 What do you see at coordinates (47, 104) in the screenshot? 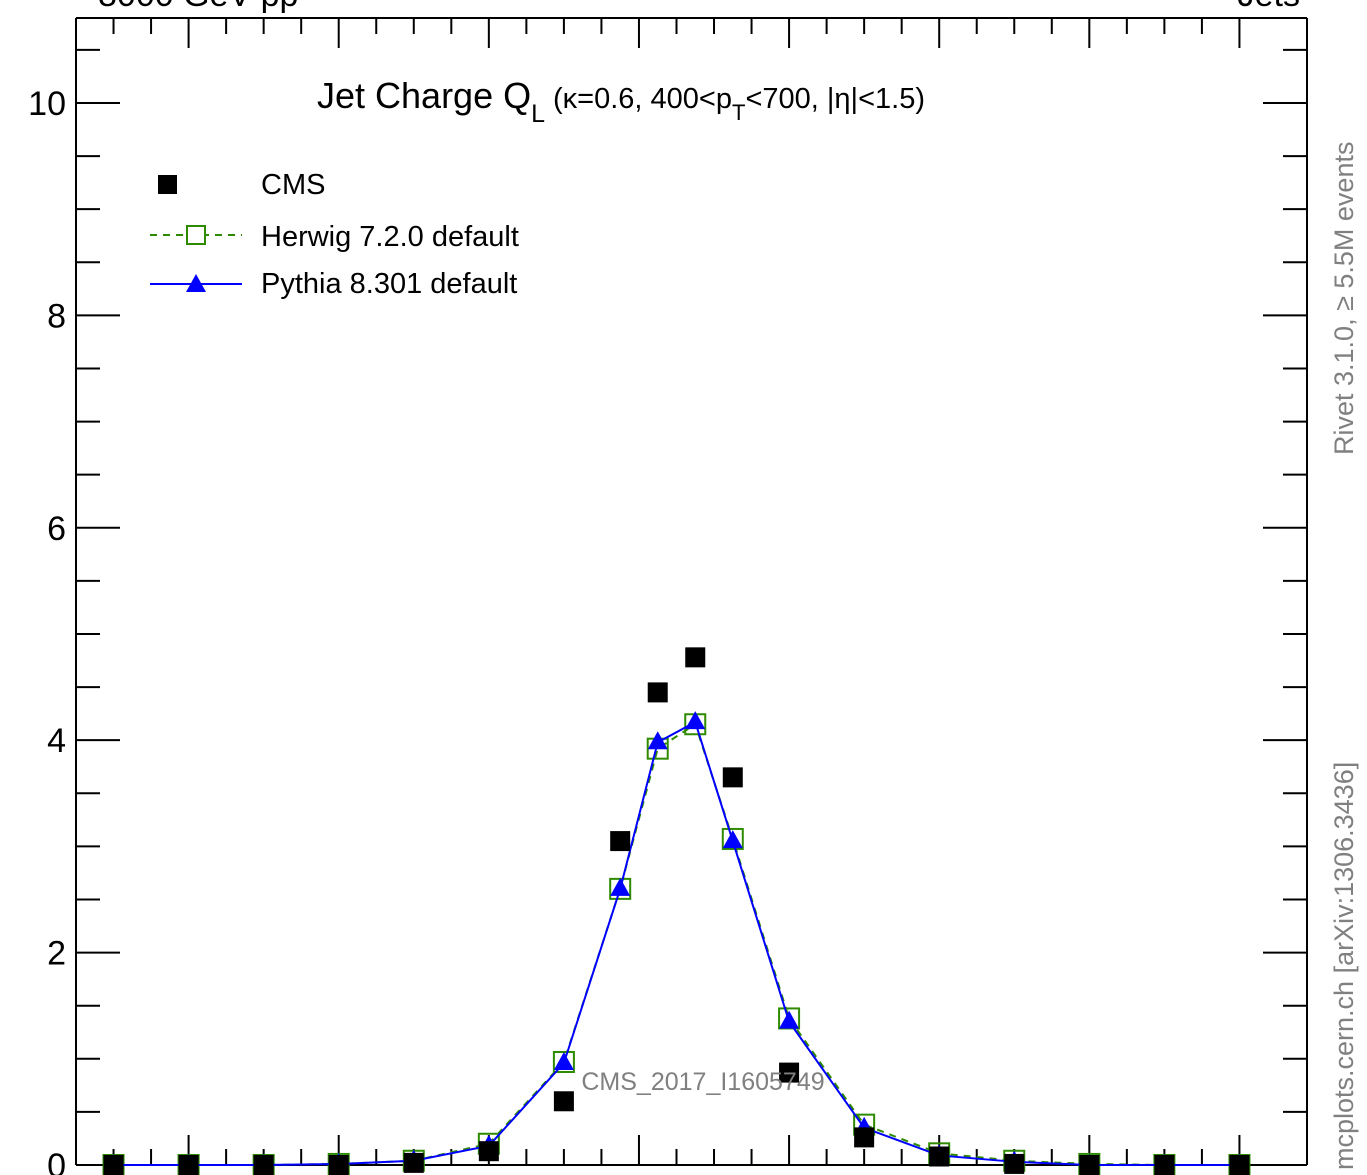
I see `y-tick-label: 10` at bounding box center [47, 104].